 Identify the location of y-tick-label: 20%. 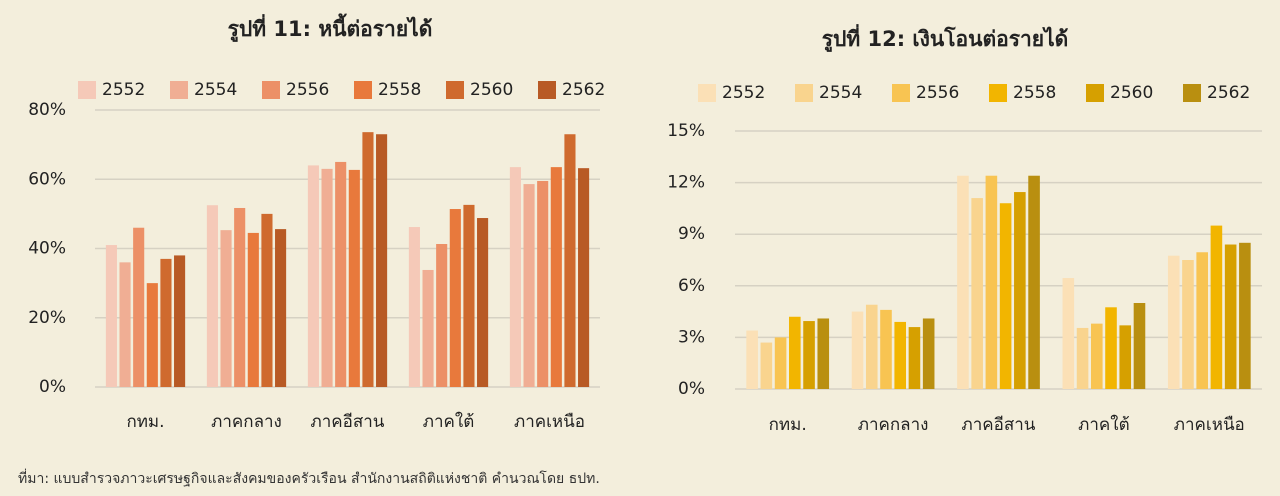
(47, 318).